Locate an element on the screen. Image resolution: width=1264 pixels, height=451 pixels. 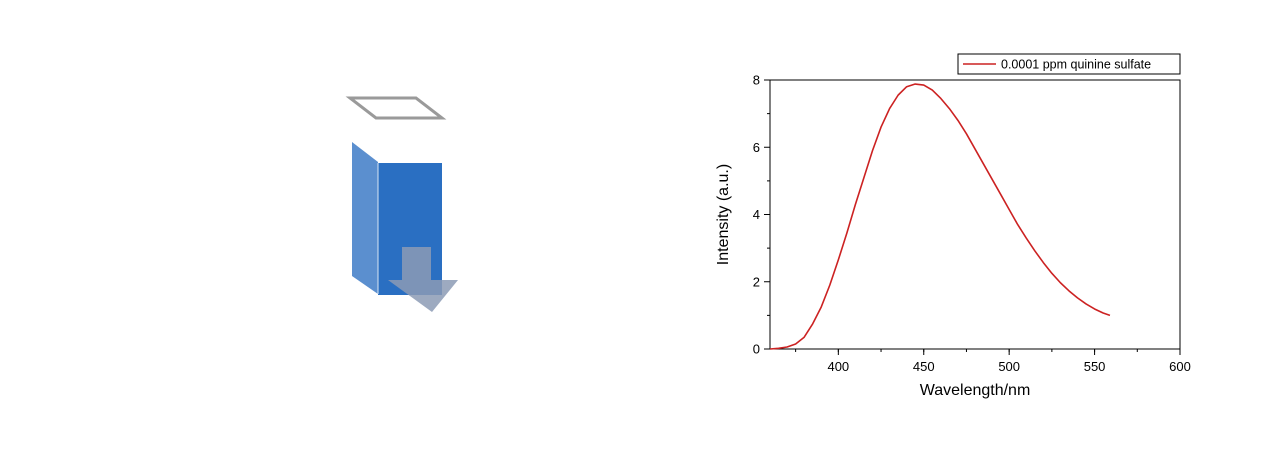
y-tick-label: 2 is located at coordinates (756, 281).